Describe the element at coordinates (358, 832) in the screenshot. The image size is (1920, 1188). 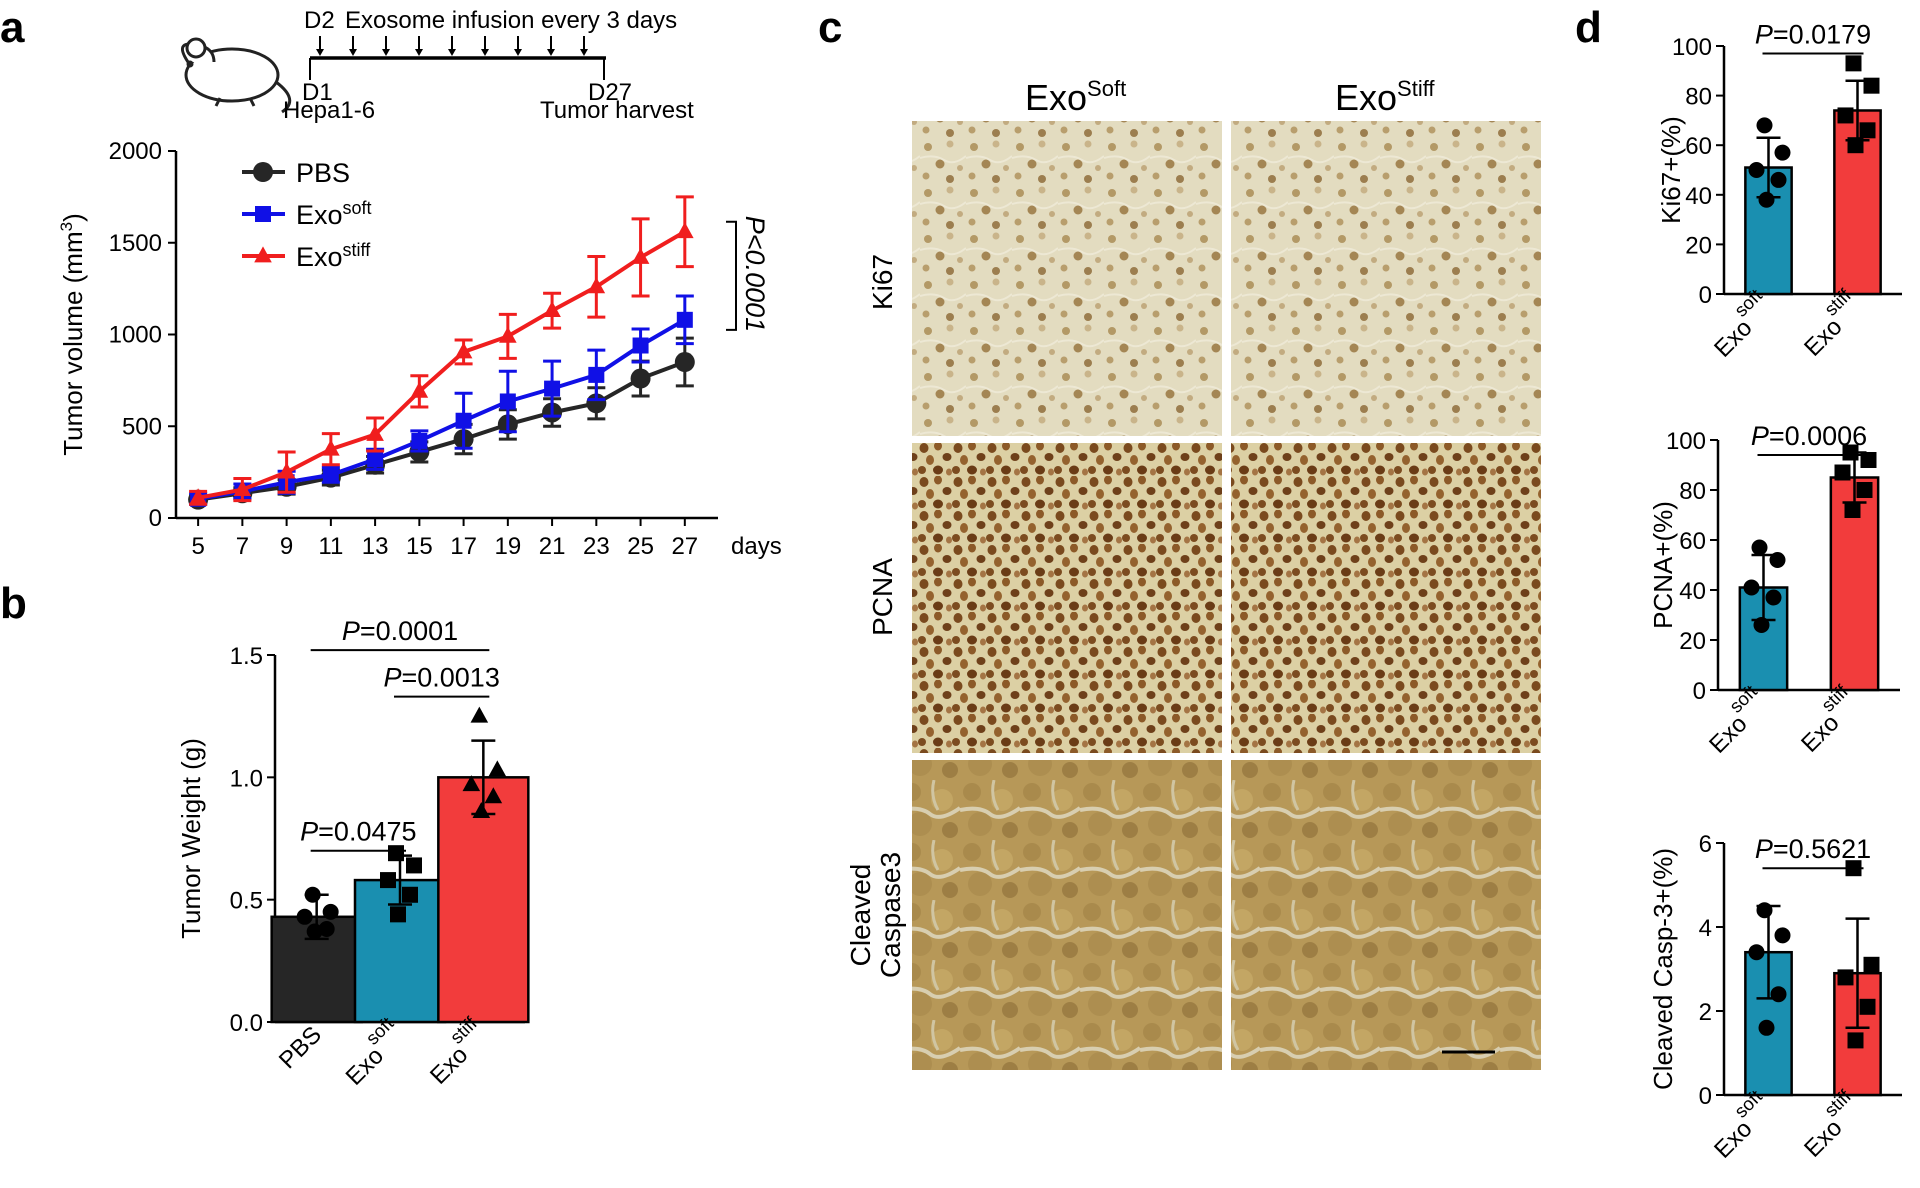
I see `comparison-label: P=0.0475` at that location.